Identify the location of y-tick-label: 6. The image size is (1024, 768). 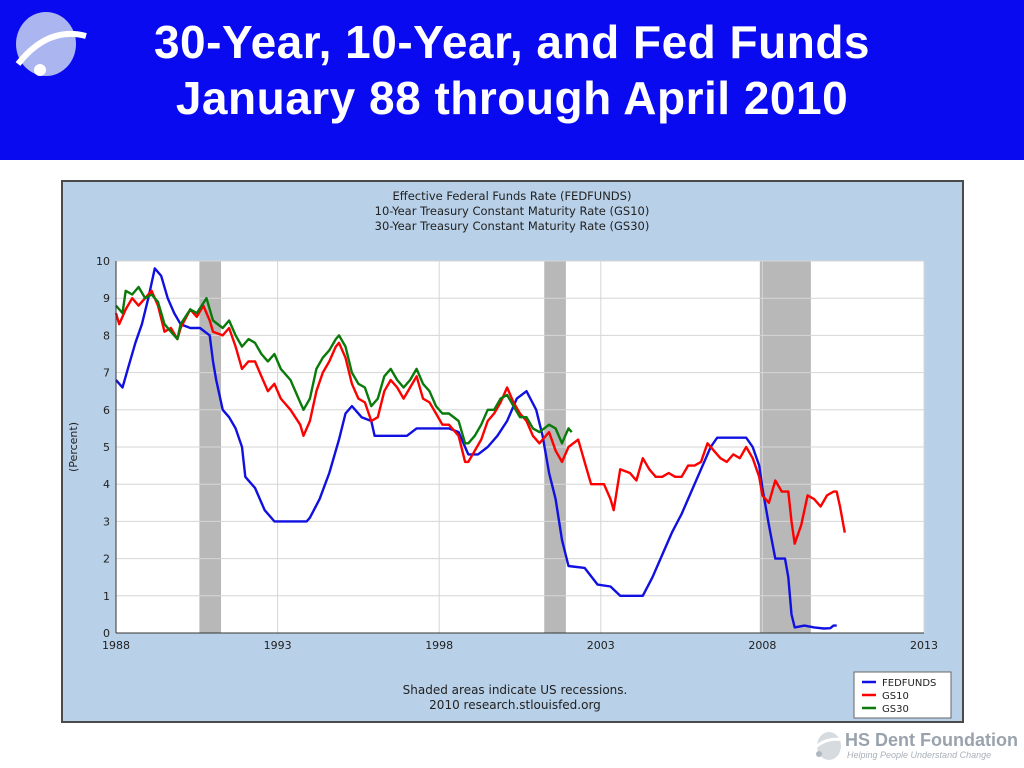
(106, 410).